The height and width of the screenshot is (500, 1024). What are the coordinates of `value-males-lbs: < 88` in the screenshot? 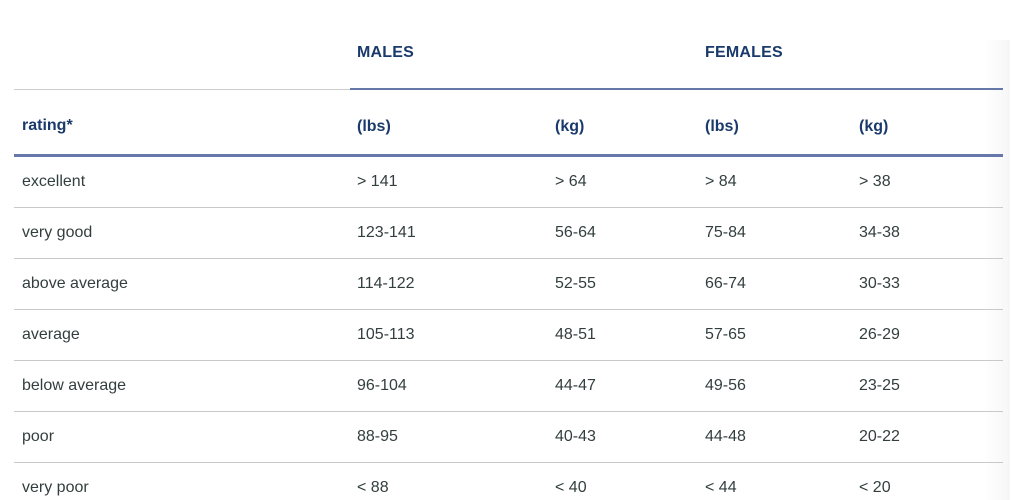 It's located at (449, 481).